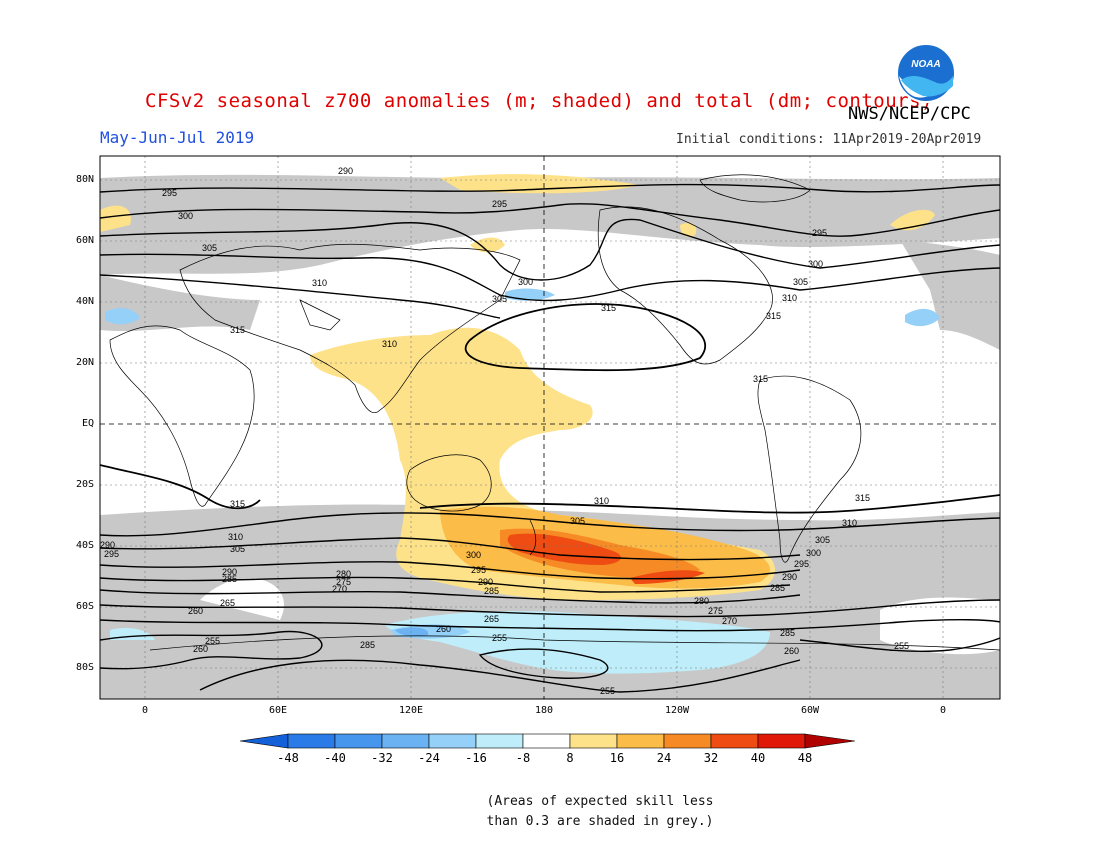 The height and width of the screenshot is (850, 1100). I want to click on lat-label: EQ, so click(87, 423).